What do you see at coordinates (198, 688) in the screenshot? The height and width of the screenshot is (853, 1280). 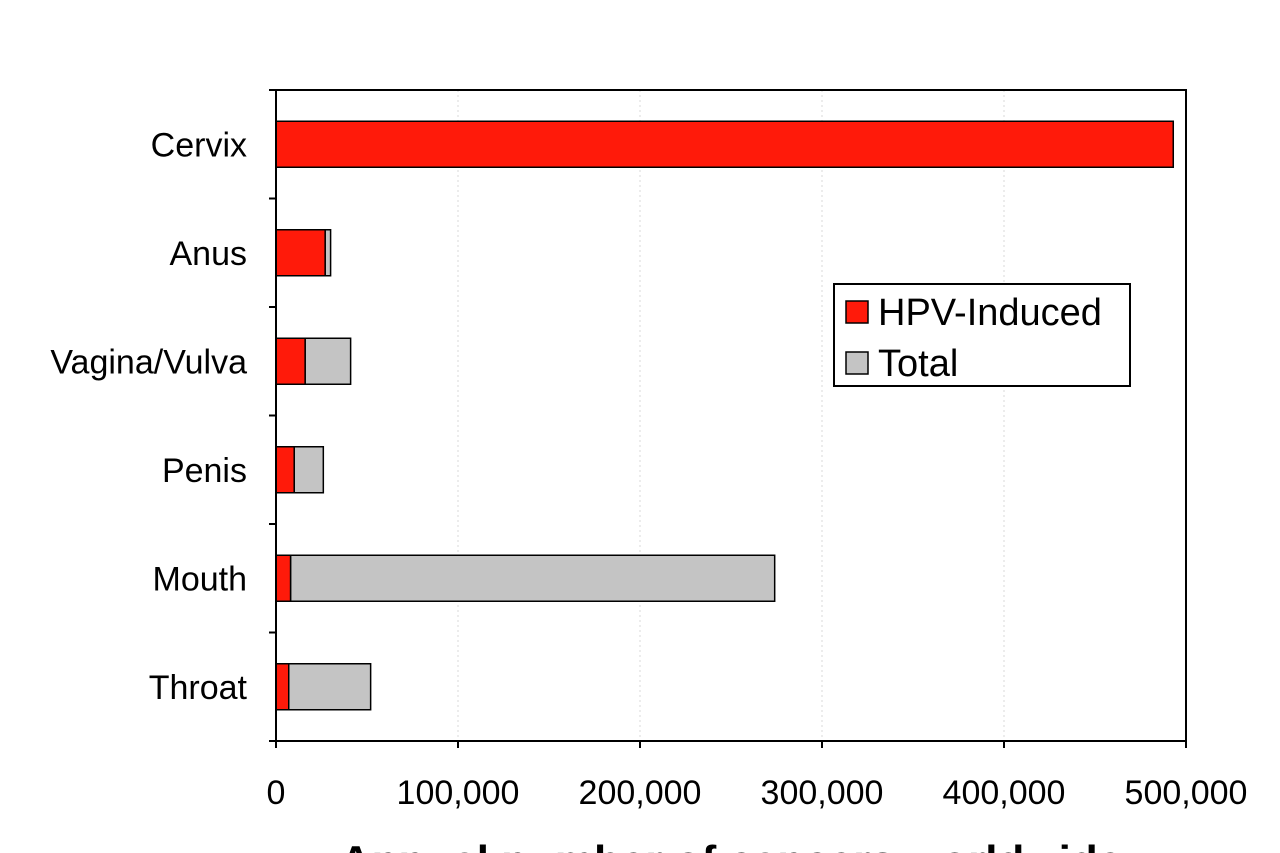 I see `category-label: Throat` at bounding box center [198, 688].